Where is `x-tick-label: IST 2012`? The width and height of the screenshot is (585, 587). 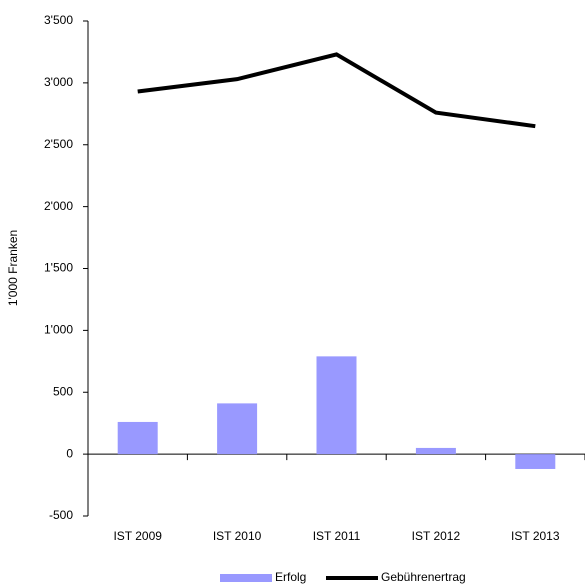
x-tick-label: IST 2012 is located at coordinates (436, 536).